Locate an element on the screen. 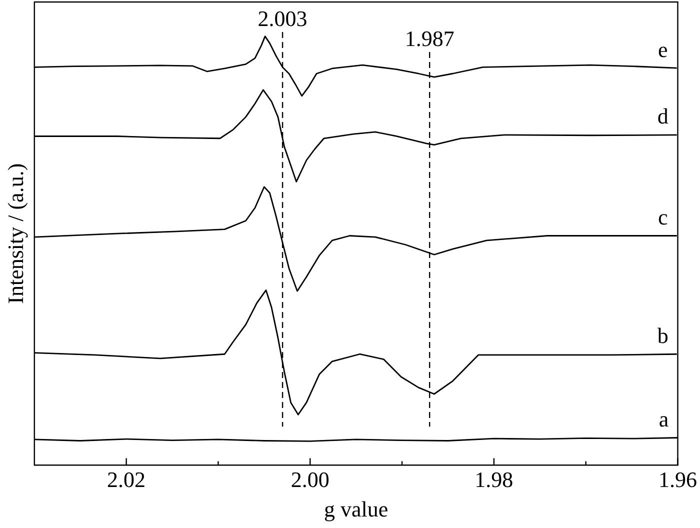 This screenshot has width=700, height=528. series-label: a is located at coordinates (663, 419).